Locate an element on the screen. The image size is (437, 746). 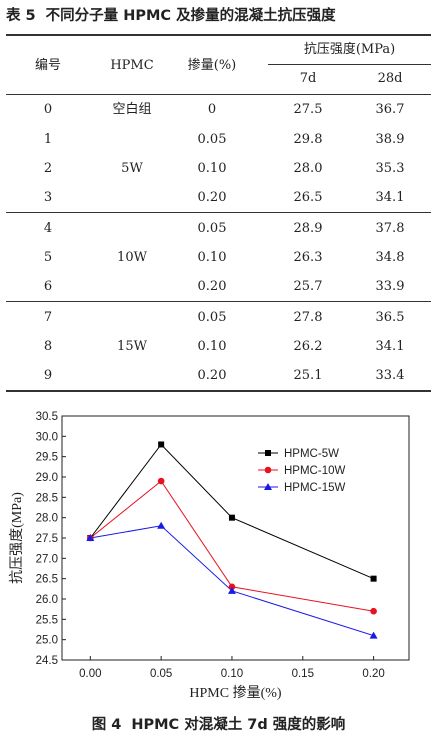
cell-7d: 26.5 is located at coordinates (308, 197).